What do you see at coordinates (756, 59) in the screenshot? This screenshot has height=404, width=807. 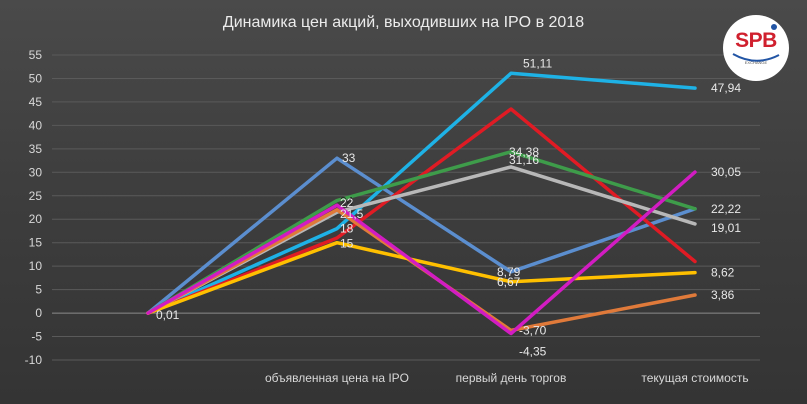 I see `logo-swoosh-icon: EXCHANGE` at bounding box center [756, 59].